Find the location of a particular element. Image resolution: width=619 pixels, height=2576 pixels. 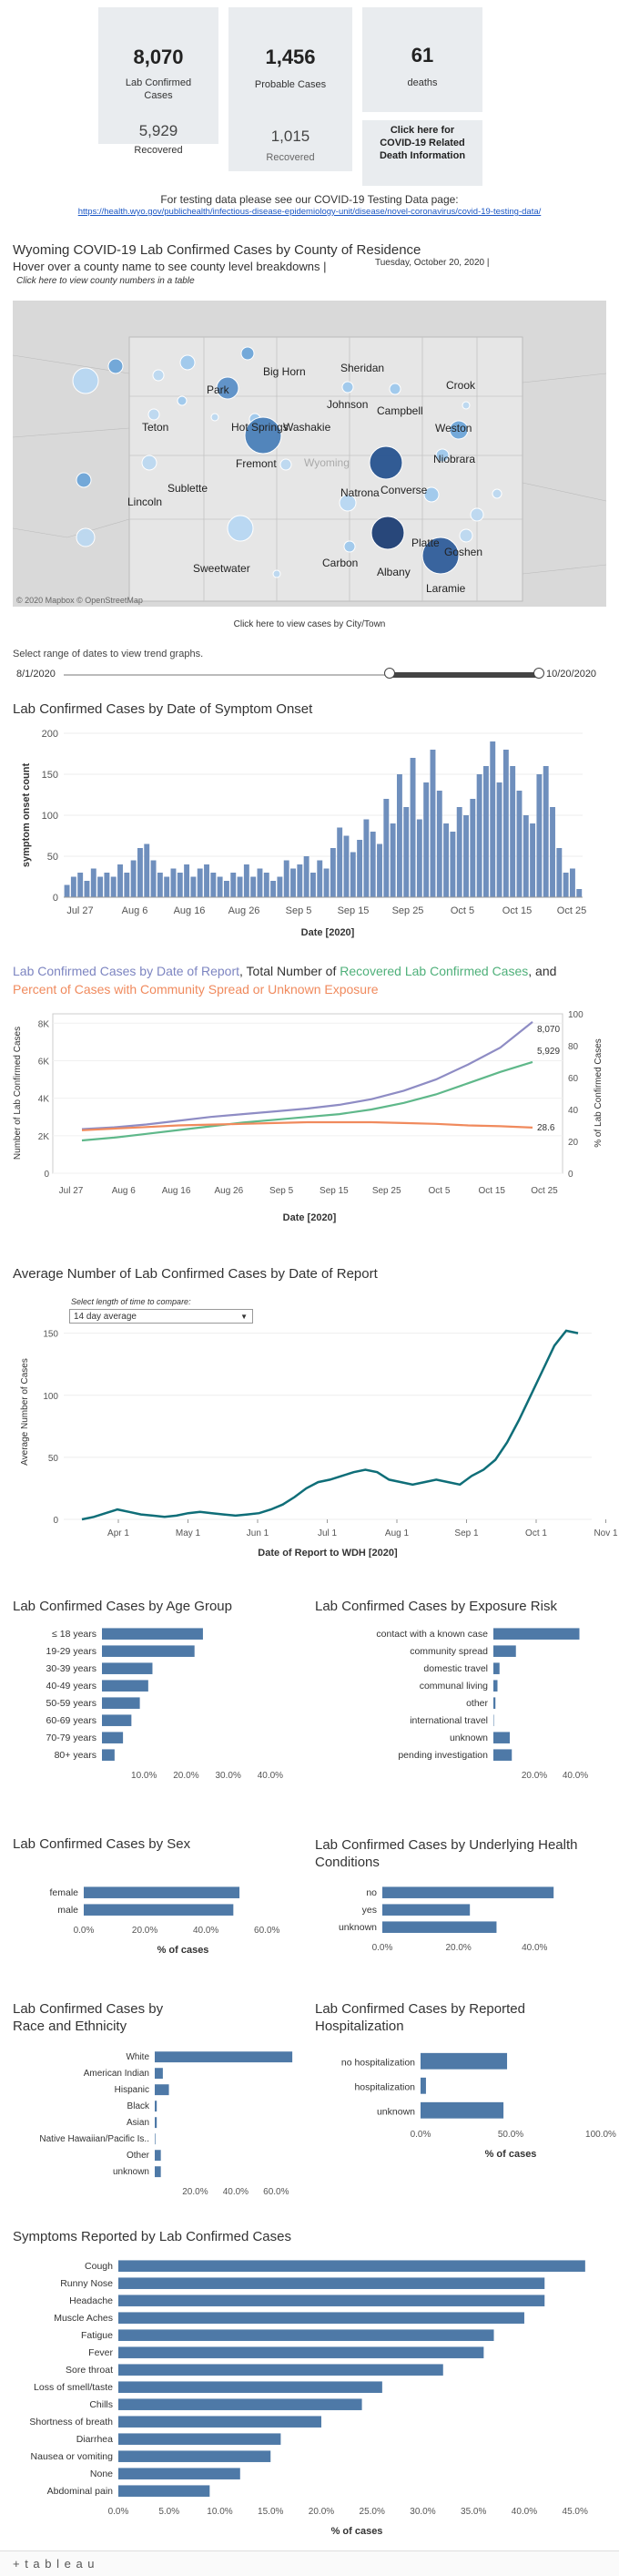

county-label: Campbell is located at coordinates (400, 410).